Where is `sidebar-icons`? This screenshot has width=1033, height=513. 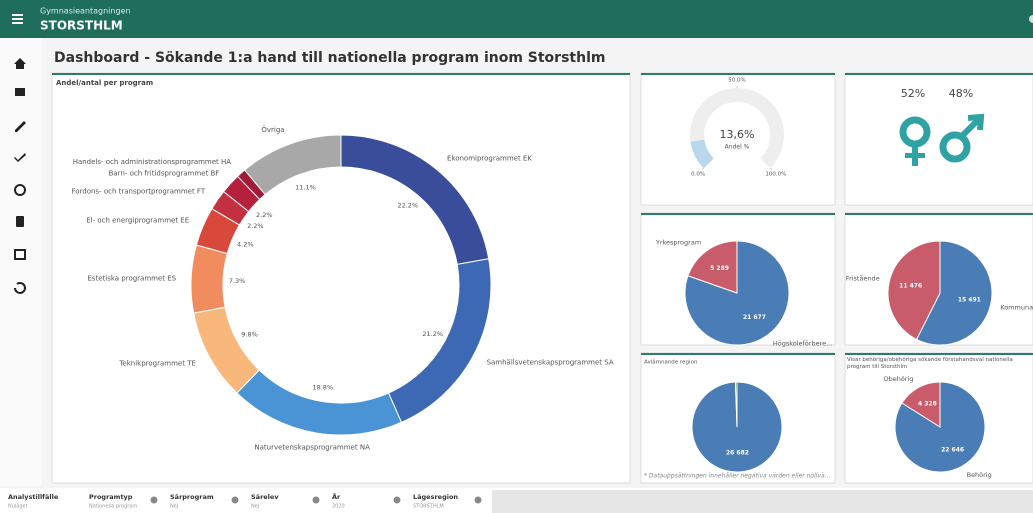 sidebar-icons is located at coordinates (20, 176).